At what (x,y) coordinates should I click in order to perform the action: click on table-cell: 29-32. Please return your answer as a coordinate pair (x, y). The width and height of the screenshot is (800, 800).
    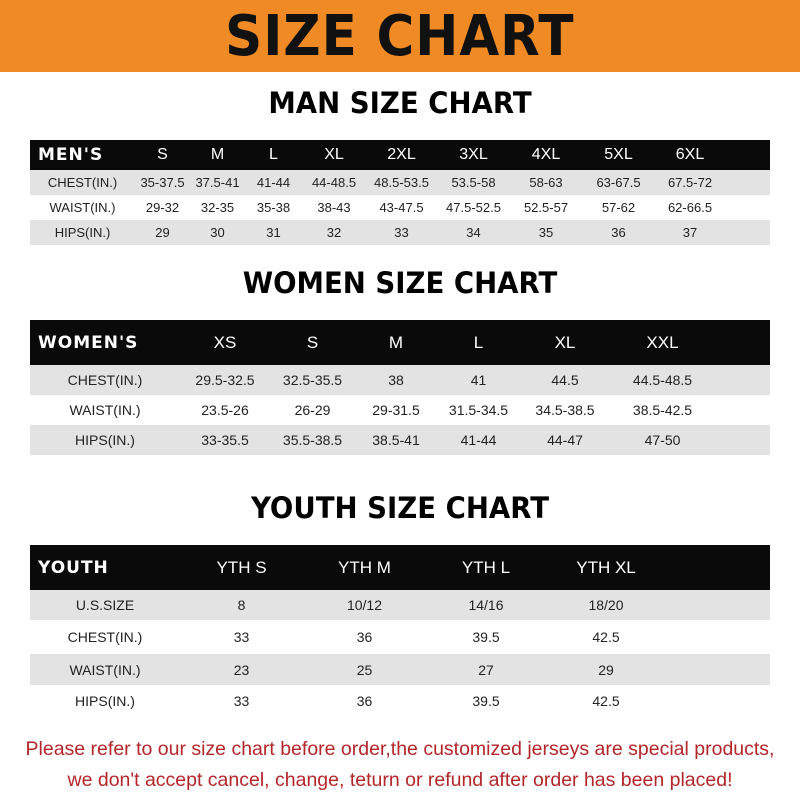
    Looking at the image, I should click on (162, 207).